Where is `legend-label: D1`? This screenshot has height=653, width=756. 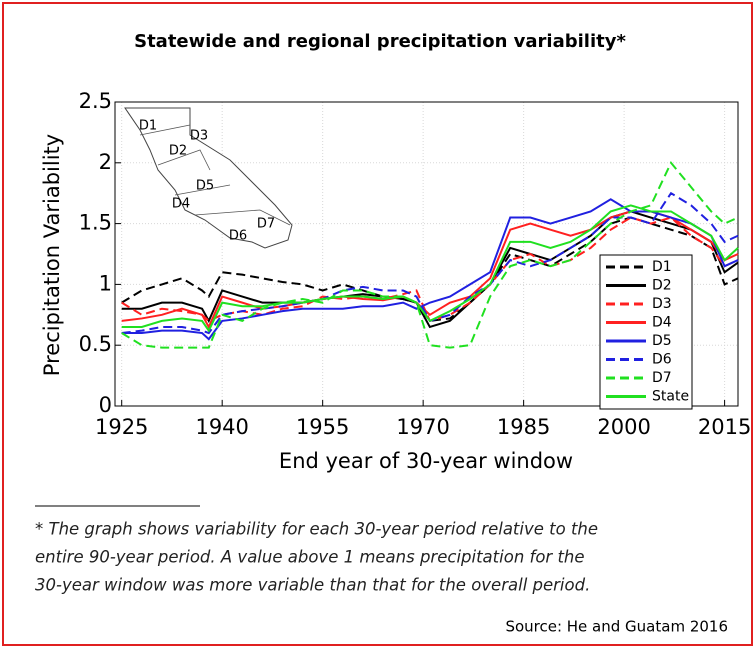
legend-label: D1 is located at coordinates (662, 267).